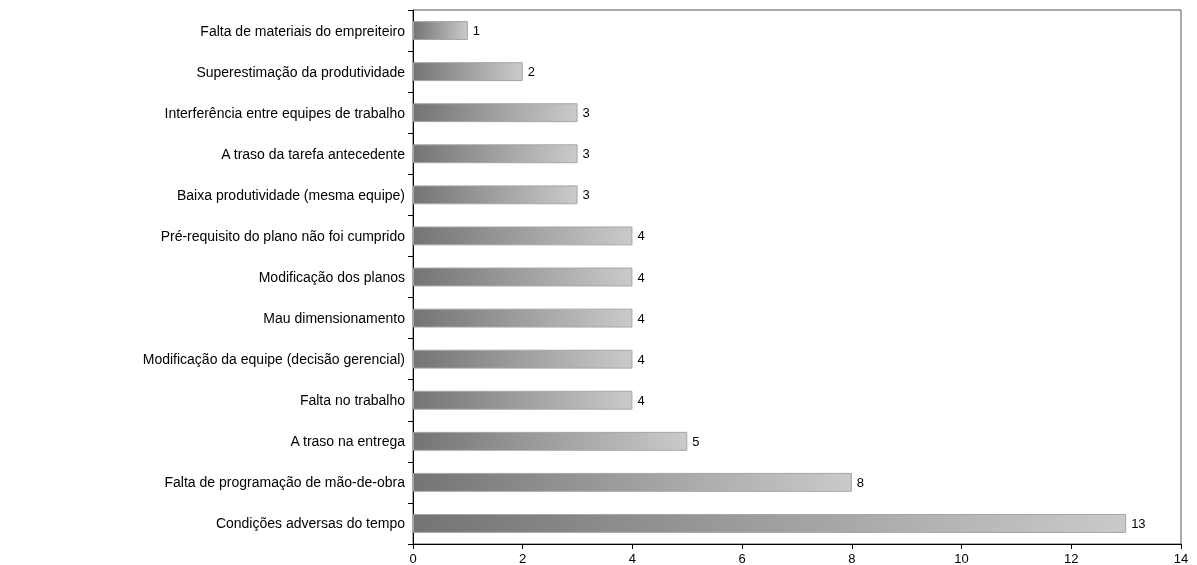 The width and height of the screenshot is (1197, 565). I want to click on data-label: 5, so click(696, 441).